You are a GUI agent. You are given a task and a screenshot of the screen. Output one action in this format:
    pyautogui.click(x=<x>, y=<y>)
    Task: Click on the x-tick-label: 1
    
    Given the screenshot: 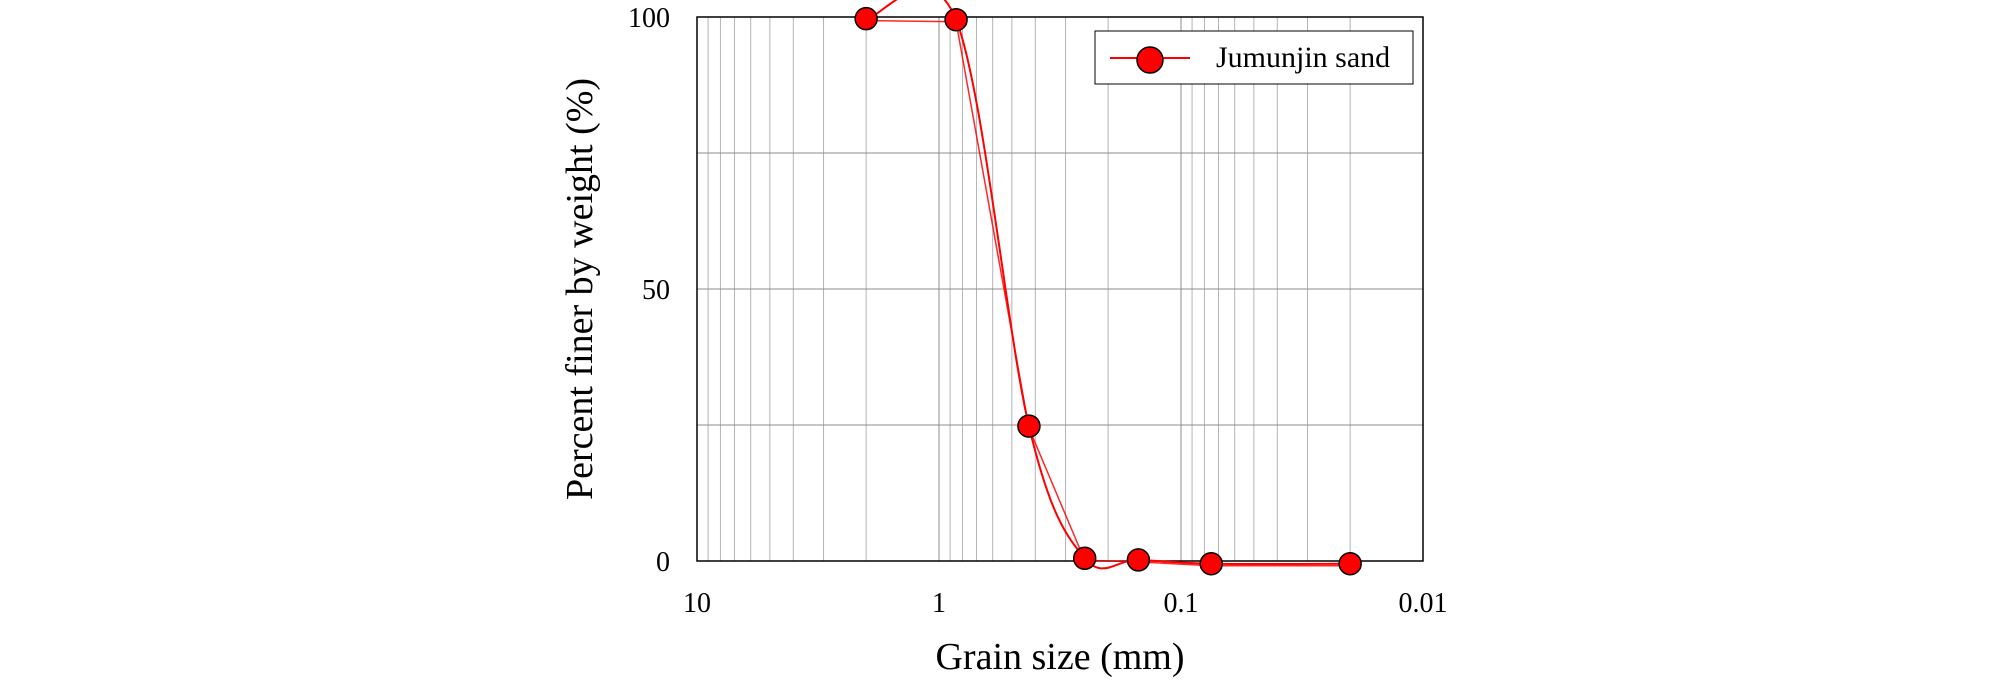 What is the action you would take?
    pyautogui.click(x=939, y=603)
    